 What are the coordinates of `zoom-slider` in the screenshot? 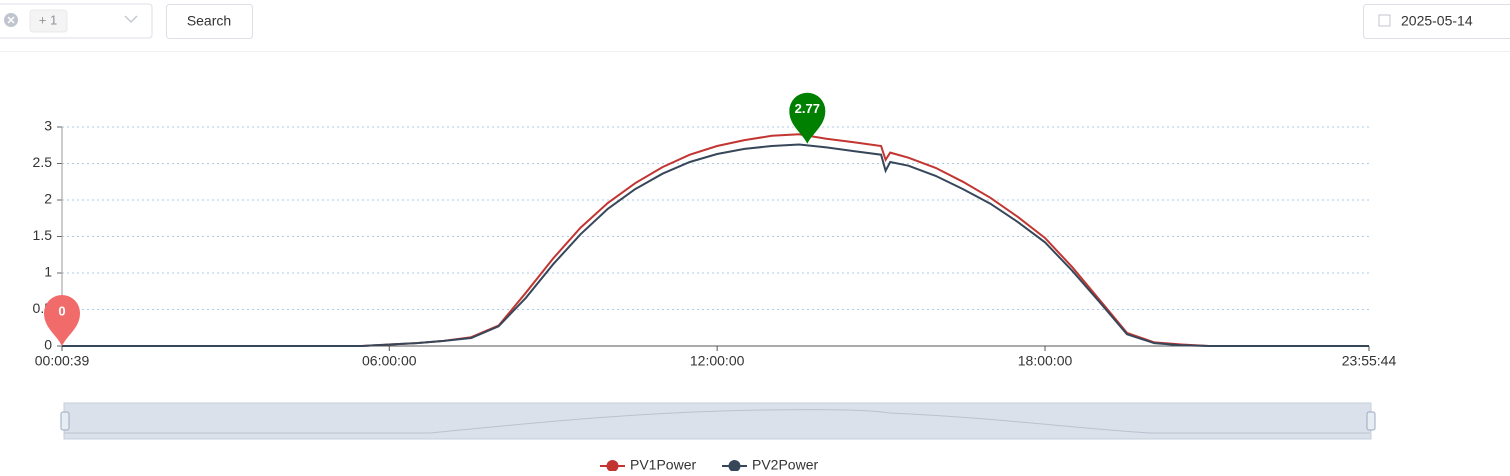 It's located at (717, 421).